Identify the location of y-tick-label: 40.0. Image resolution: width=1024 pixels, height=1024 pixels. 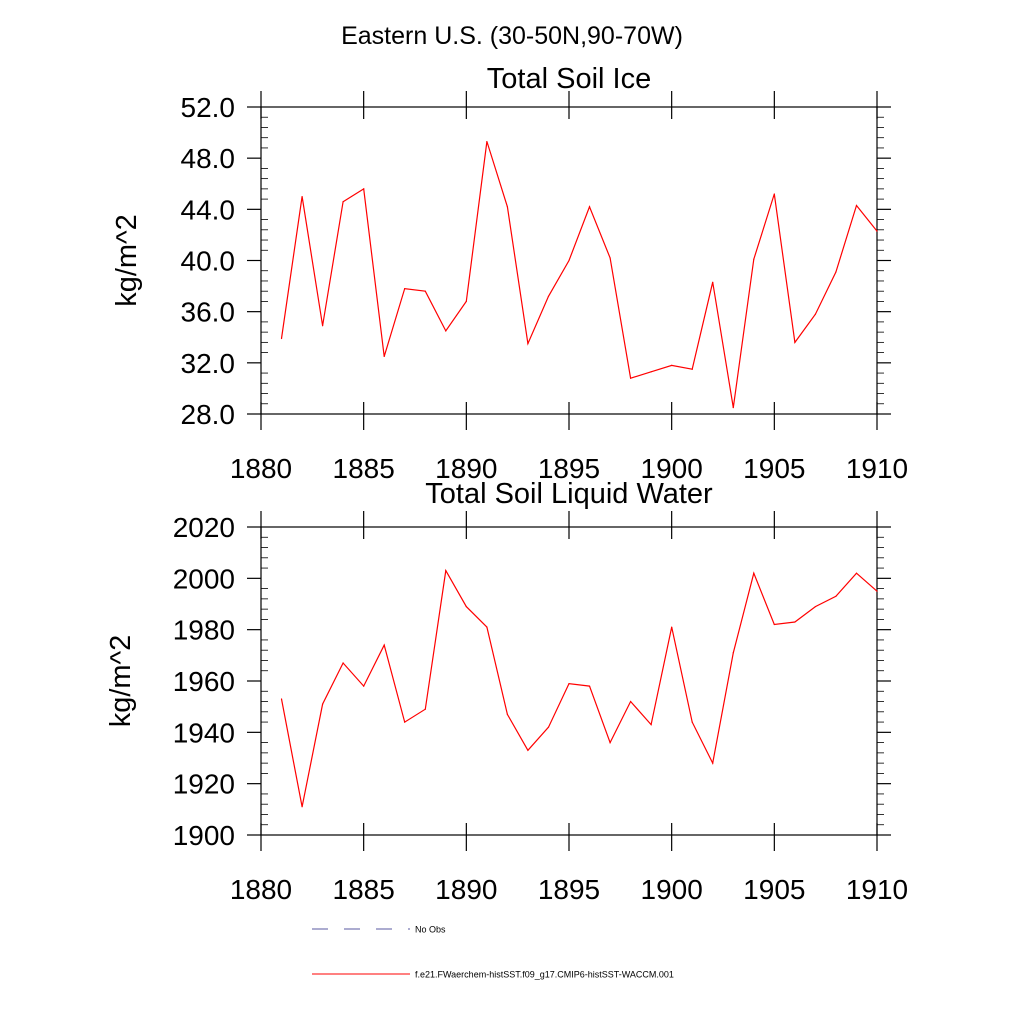
(208, 261).